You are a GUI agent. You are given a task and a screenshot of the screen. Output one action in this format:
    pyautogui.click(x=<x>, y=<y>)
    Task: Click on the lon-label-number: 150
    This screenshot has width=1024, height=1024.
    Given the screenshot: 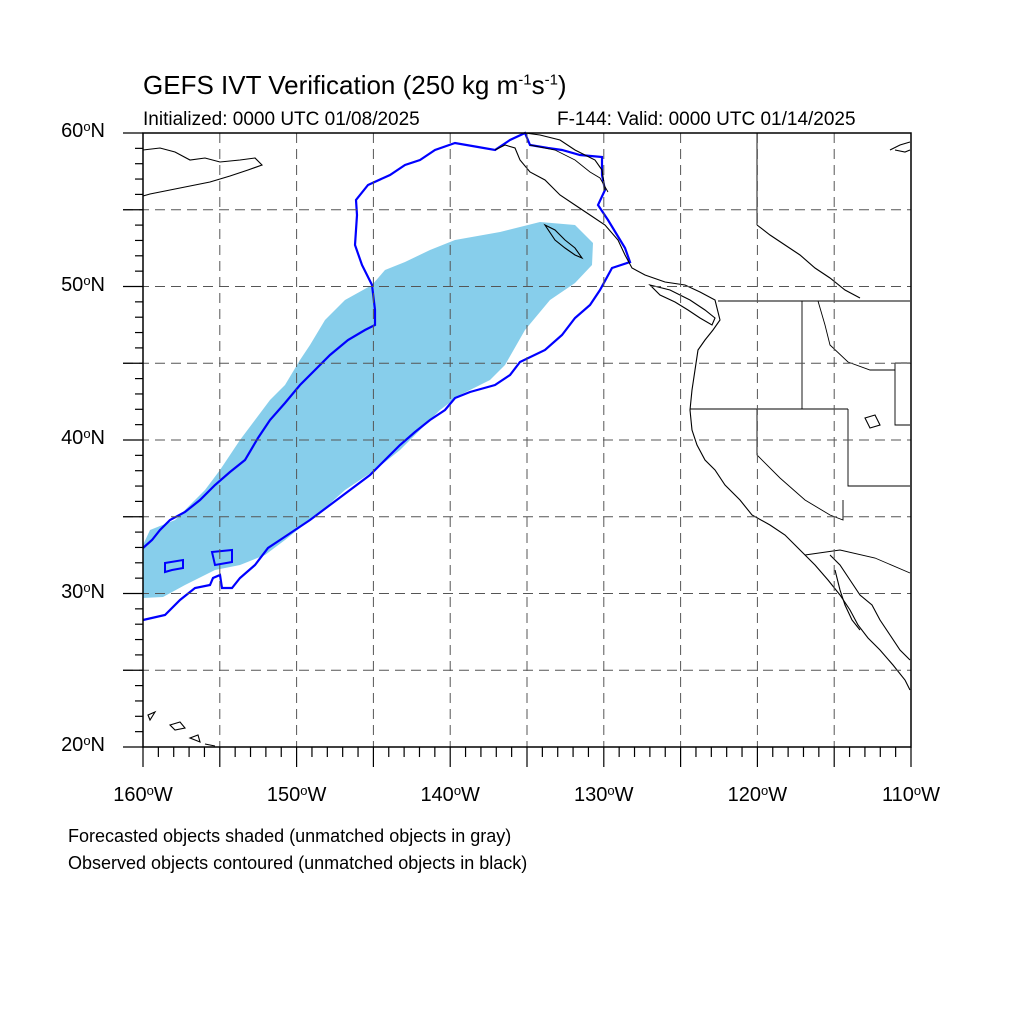 What is the action you would take?
    pyautogui.click(x=283, y=795)
    